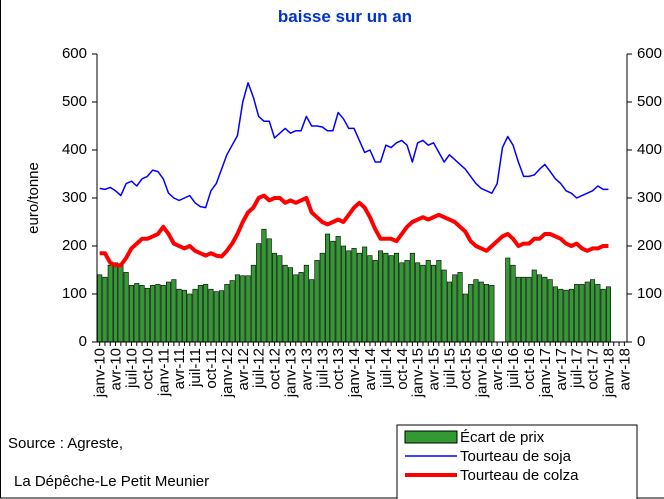  I want to click on legend-label: Tourteau de soja, so click(516, 456).